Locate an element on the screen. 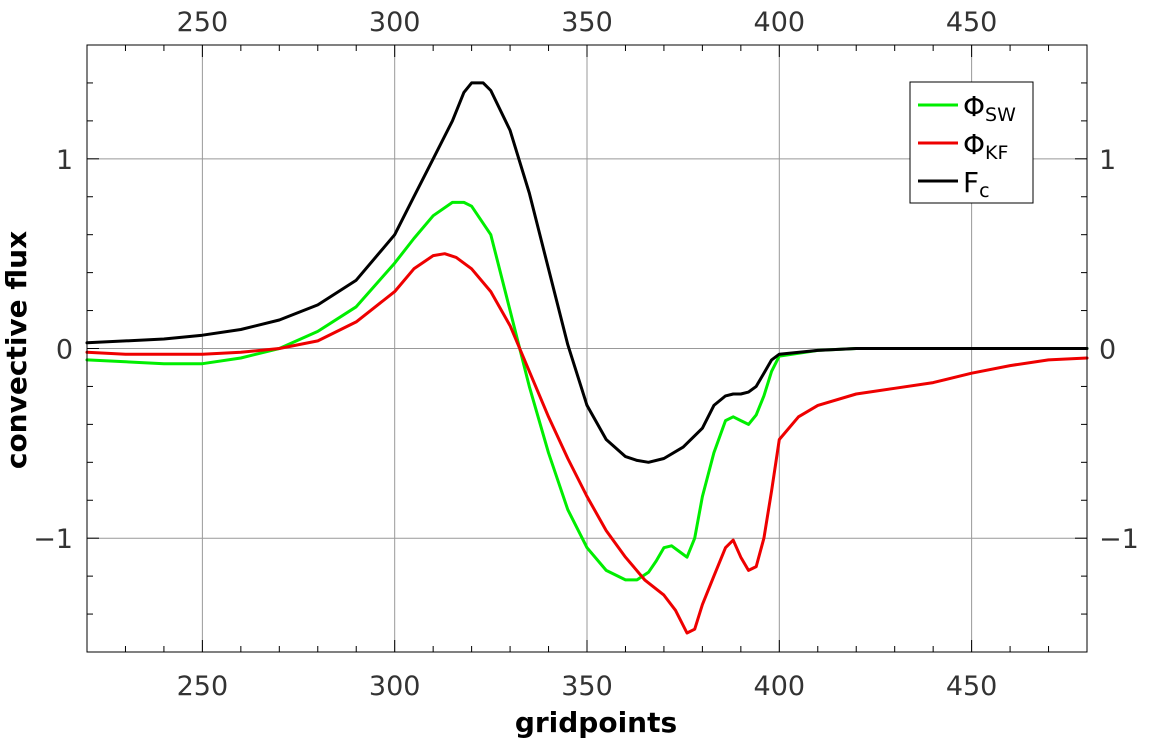 This screenshot has height=746, width=1153. legend-label-fc: Fc is located at coordinates (976, 184).